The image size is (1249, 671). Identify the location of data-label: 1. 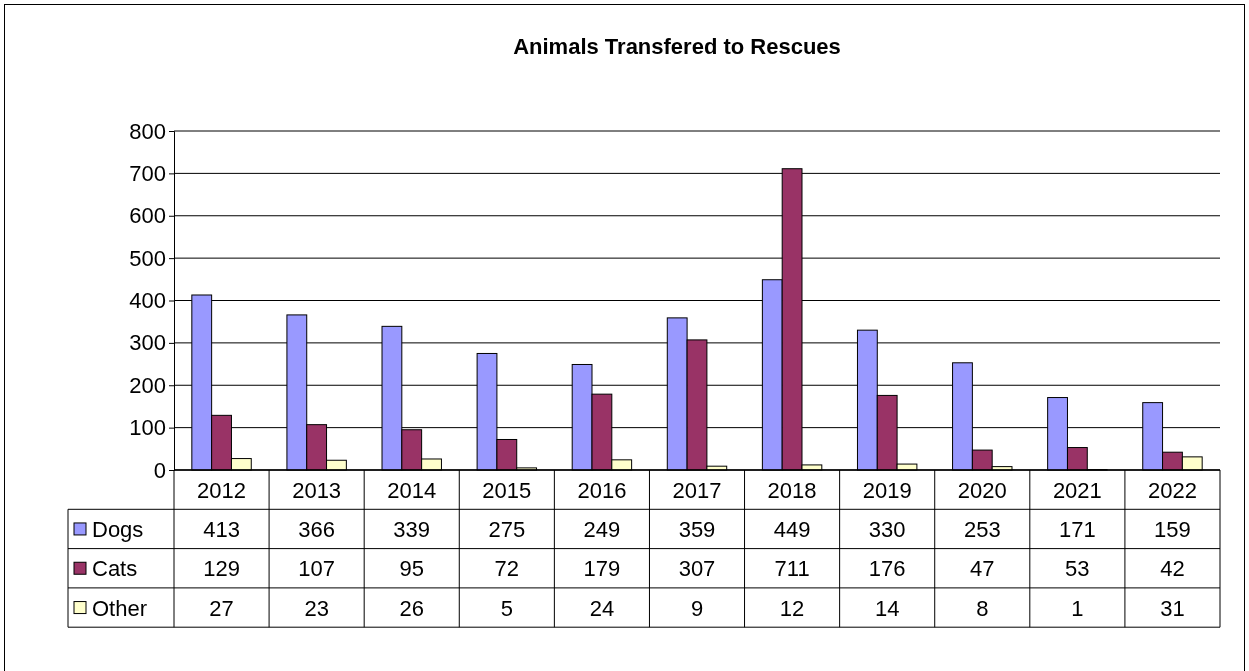
(1077, 608).